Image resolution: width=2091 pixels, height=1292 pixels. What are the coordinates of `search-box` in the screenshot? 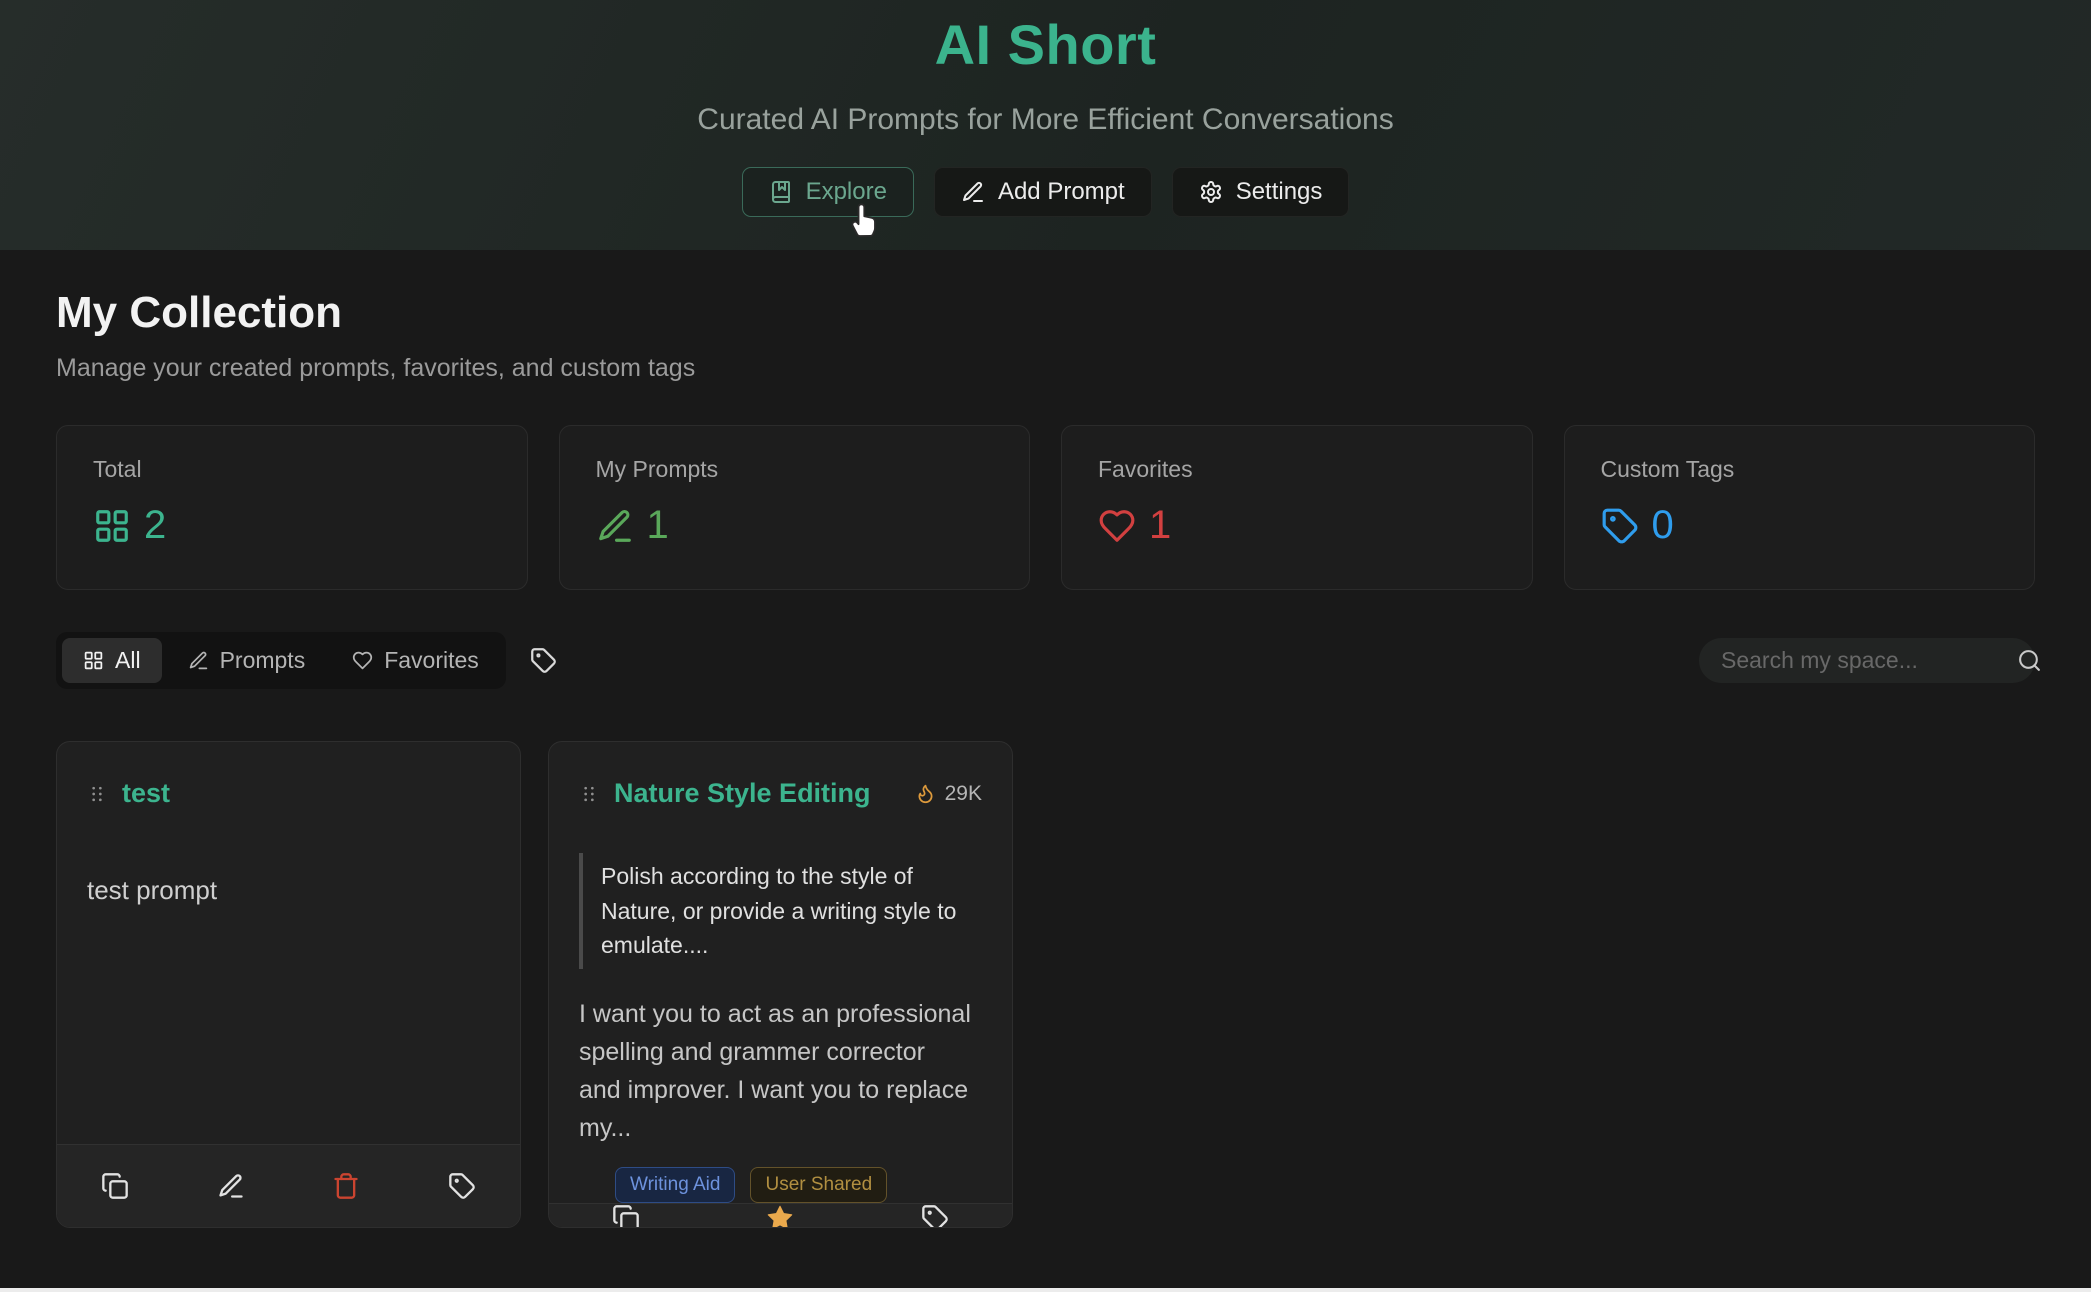 It's located at (1867, 660).